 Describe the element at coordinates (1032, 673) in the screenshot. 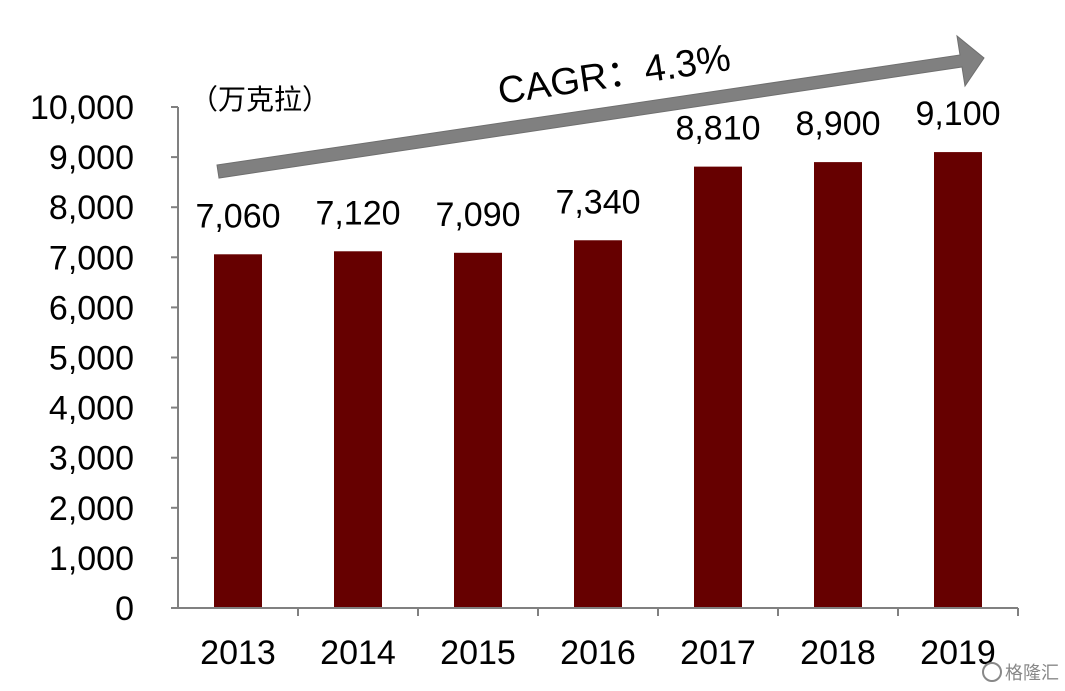

I see `watermark-text: 格隆汇` at that location.